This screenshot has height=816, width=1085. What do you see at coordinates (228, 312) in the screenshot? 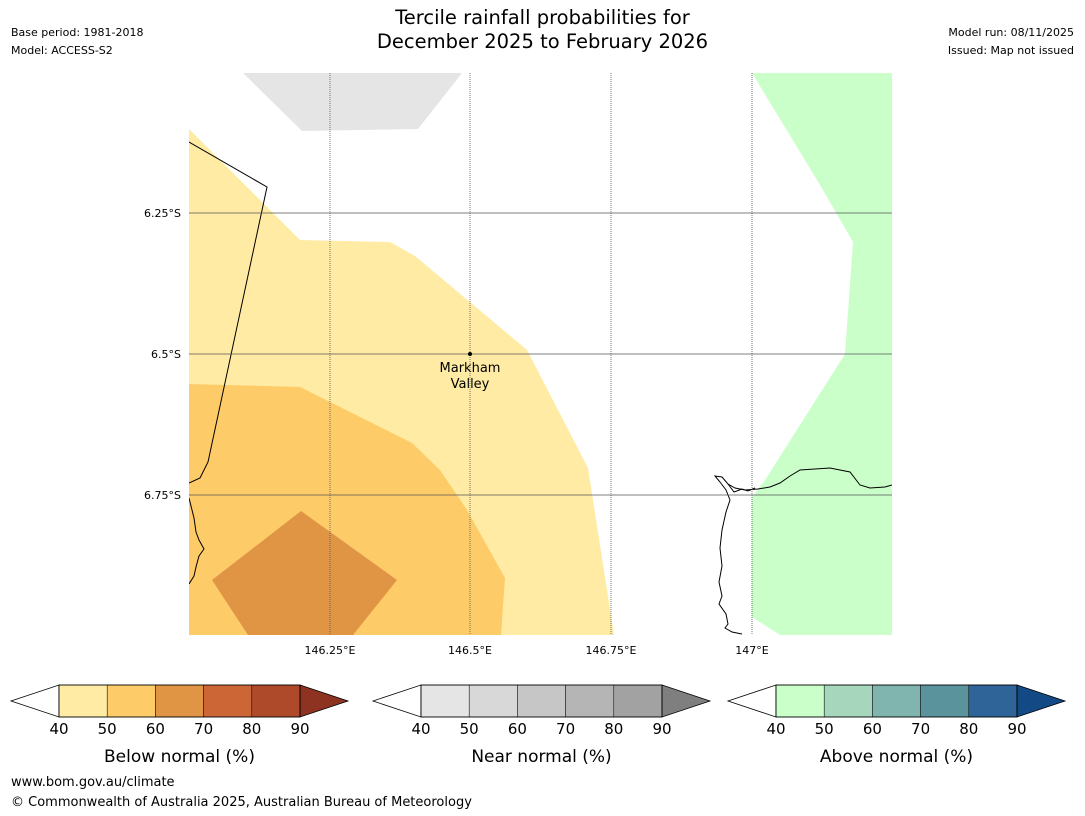
I see `border-line` at bounding box center [228, 312].